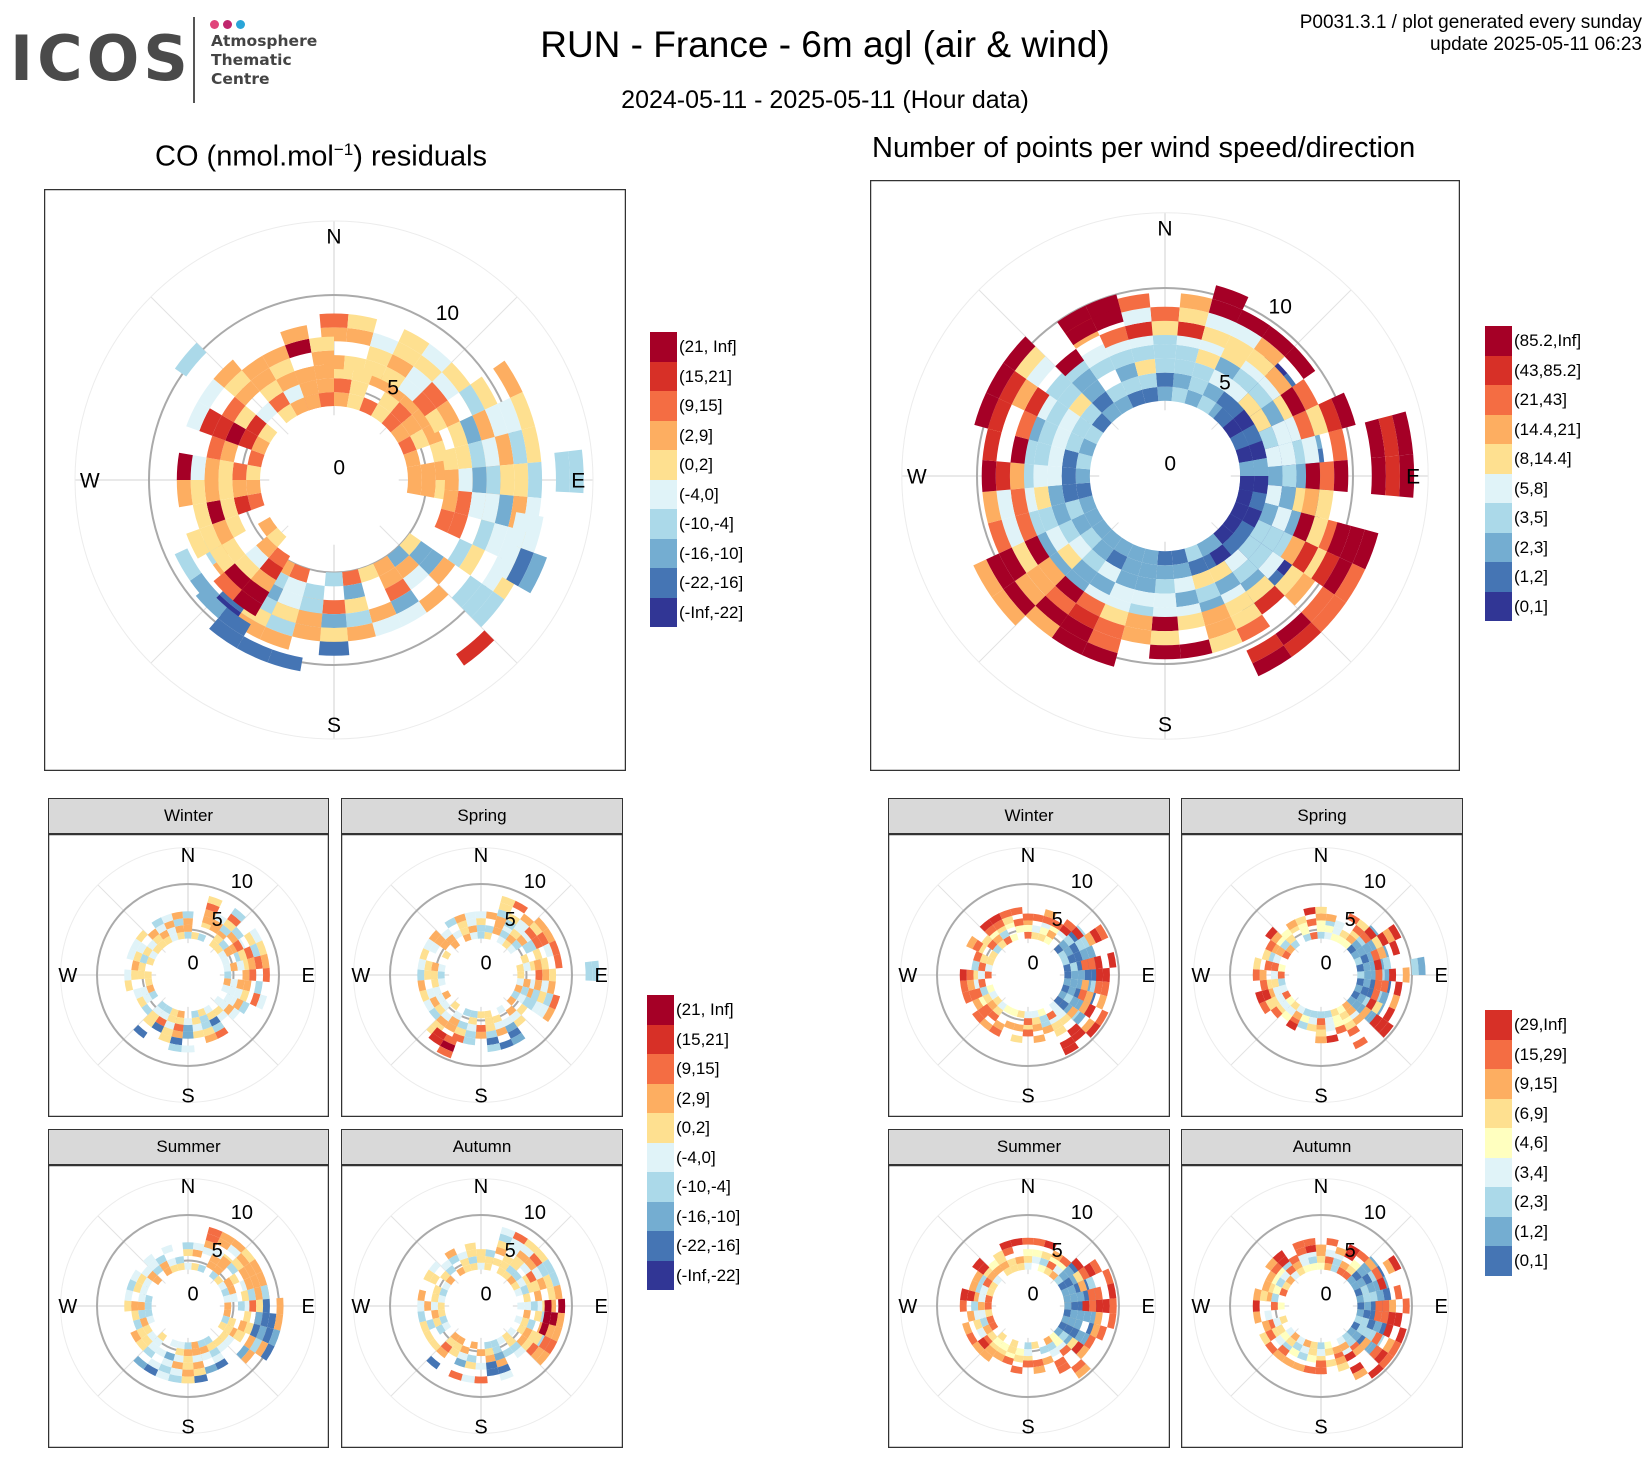 Image resolution: width=1650 pixels, height=1470 pixels. What do you see at coordinates (188, 1187) in the screenshot?
I see `compass-label-n: N` at bounding box center [188, 1187].